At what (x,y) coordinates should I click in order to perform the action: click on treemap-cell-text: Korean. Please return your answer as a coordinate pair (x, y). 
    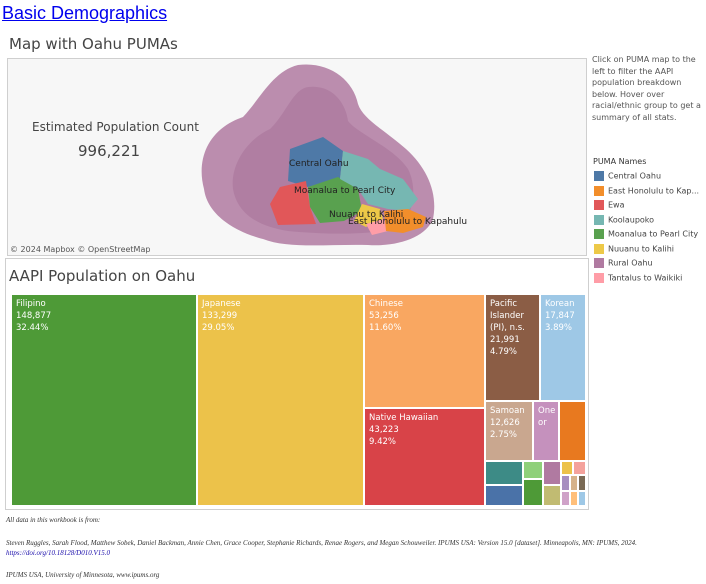
    Looking at the image, I should click on (560, 304).